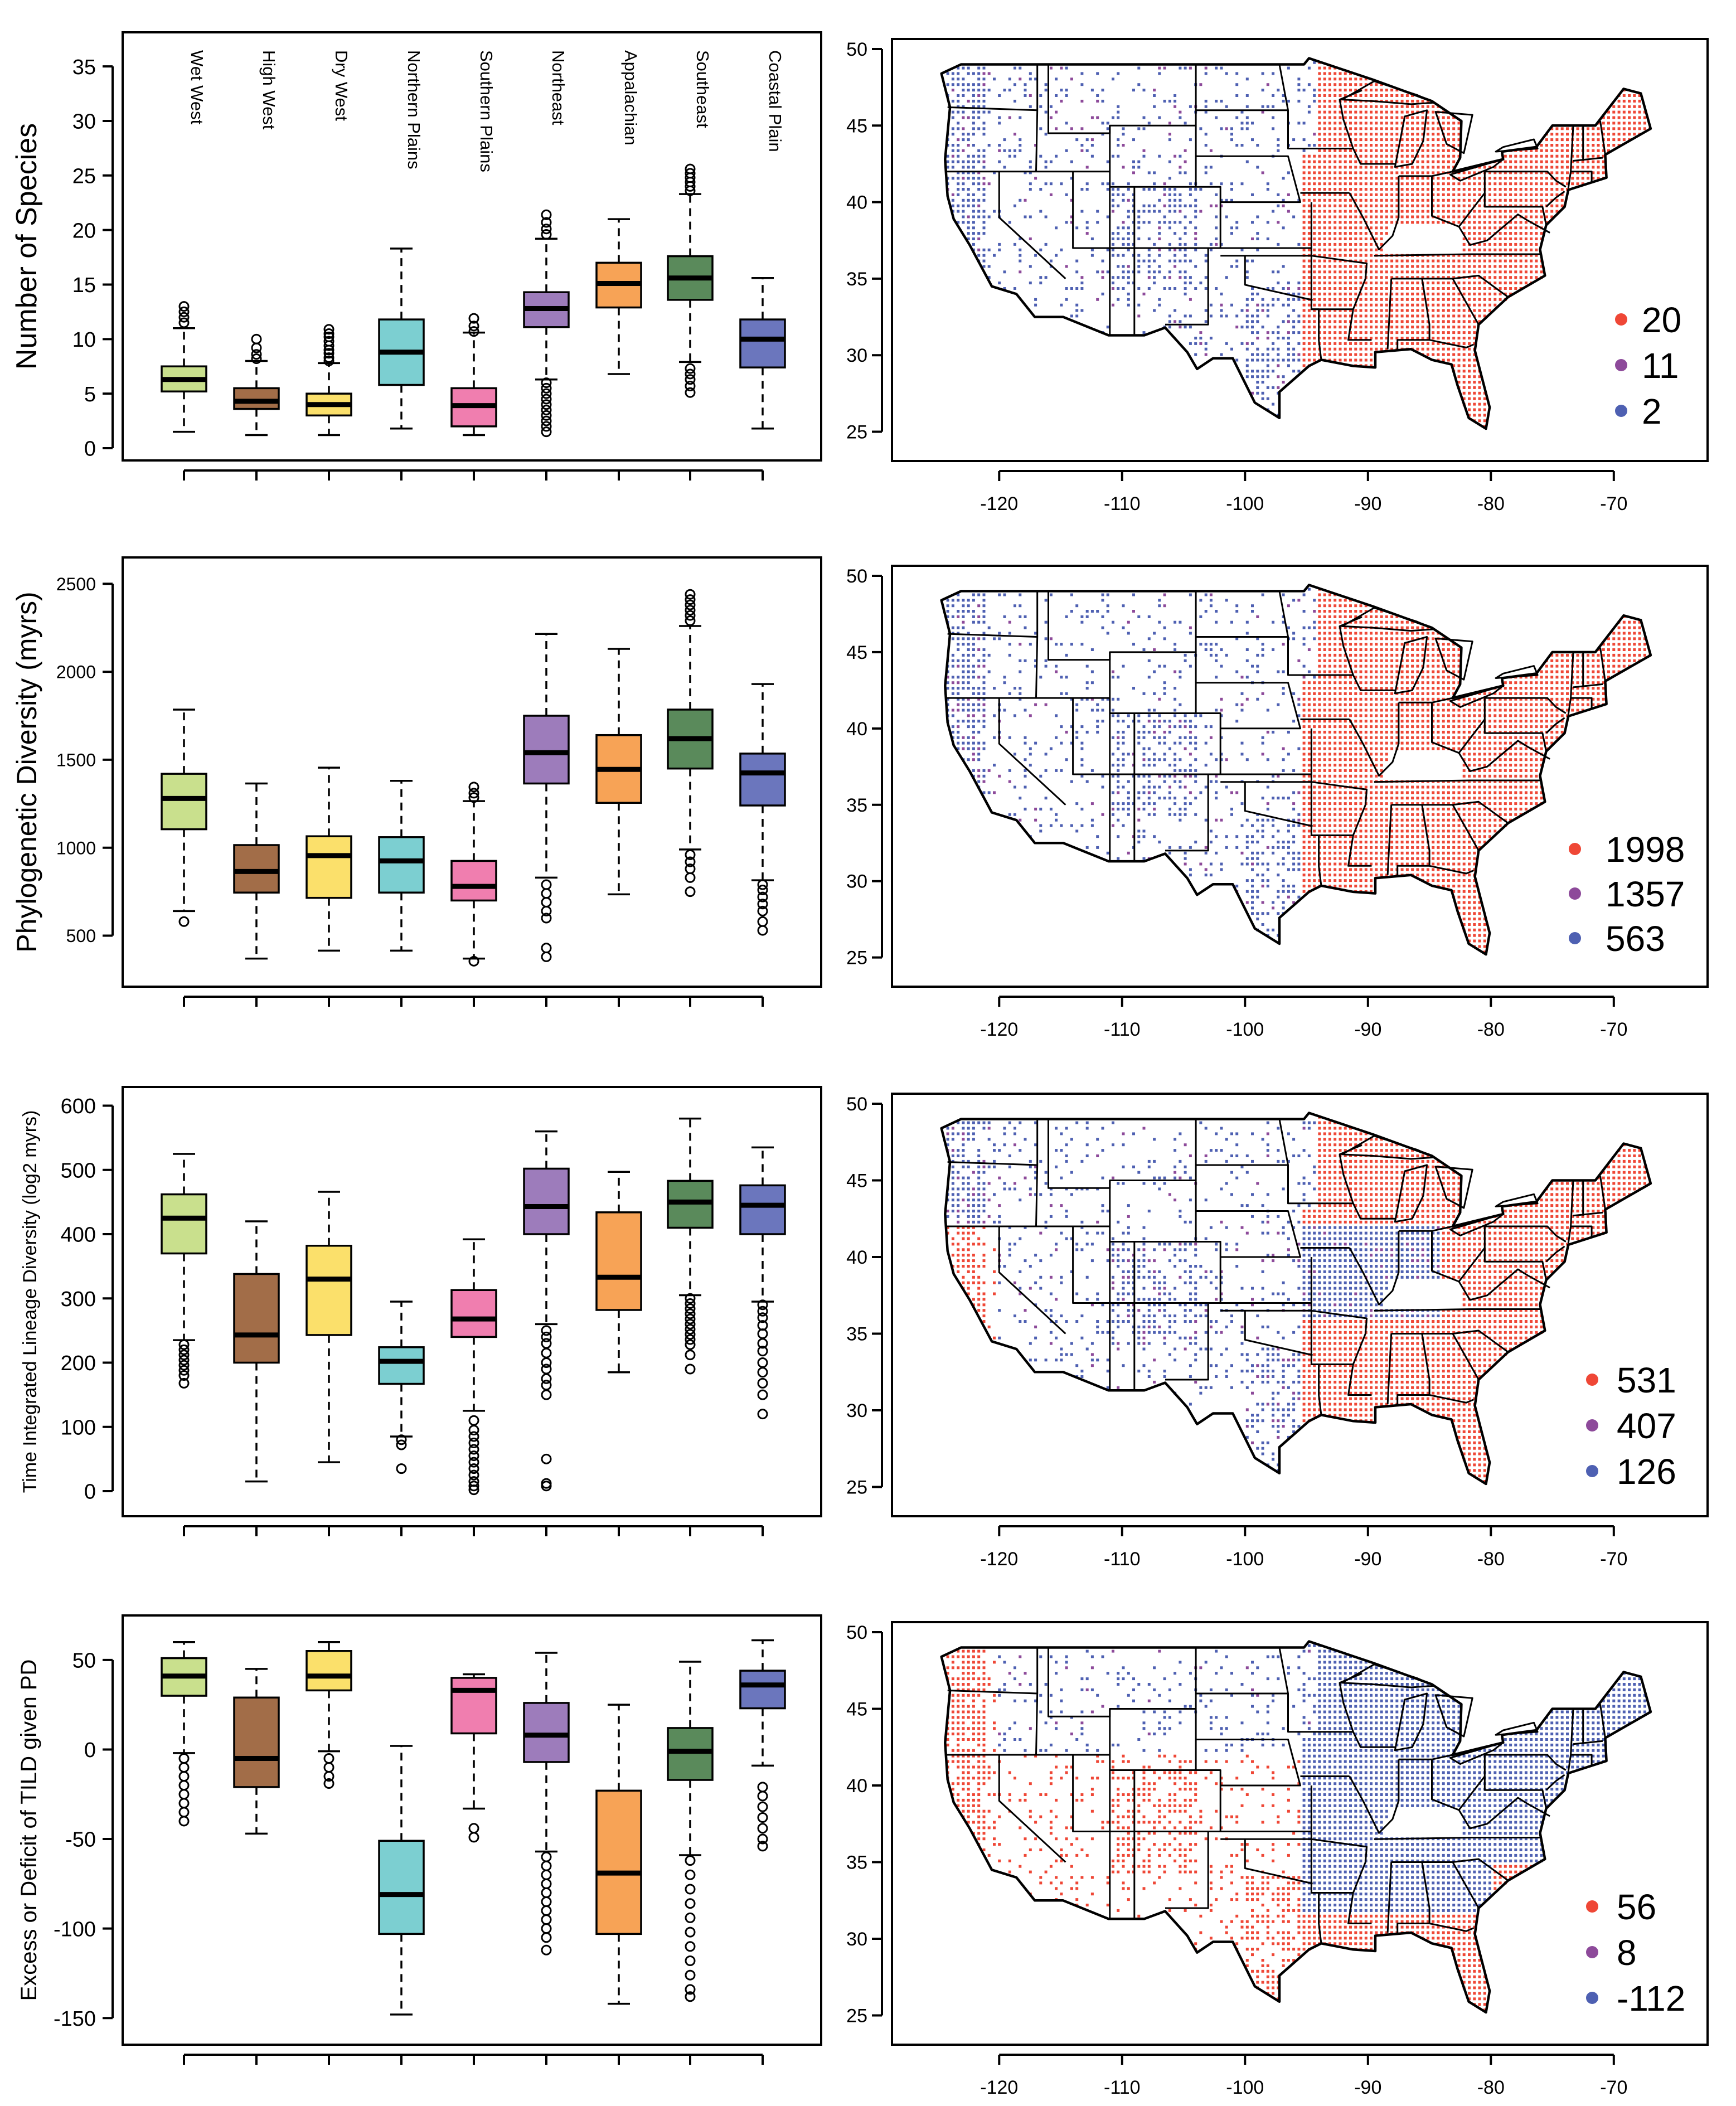 The width and height of the screenshot is (1736, 2106). I want to click on iqr-box, so click(473, 881).